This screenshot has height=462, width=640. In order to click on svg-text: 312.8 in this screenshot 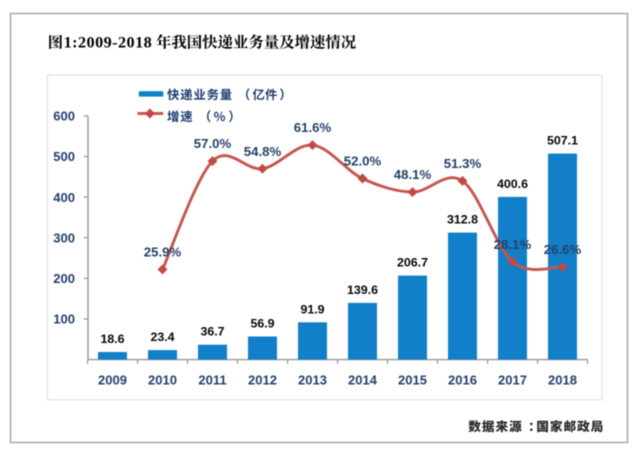, I will do `click(462, 220)`.